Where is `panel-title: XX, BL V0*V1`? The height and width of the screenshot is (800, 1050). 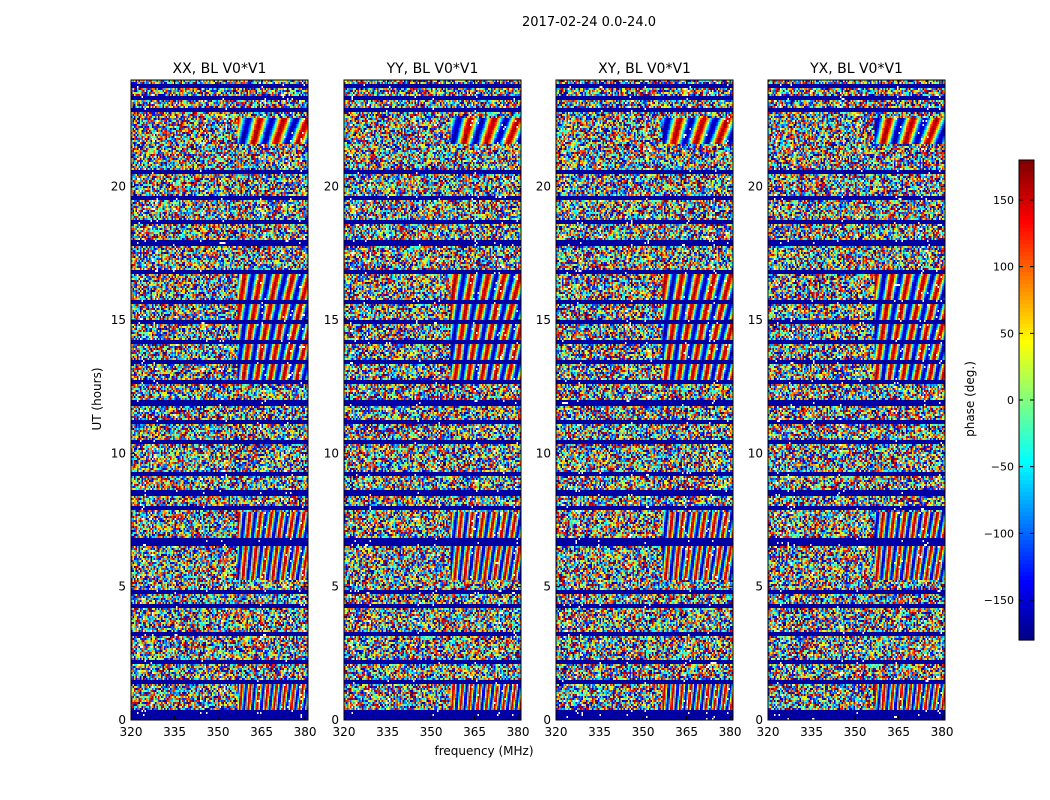 panel-title: XX, BL V0*V1 is located at coordinates (220, 69).